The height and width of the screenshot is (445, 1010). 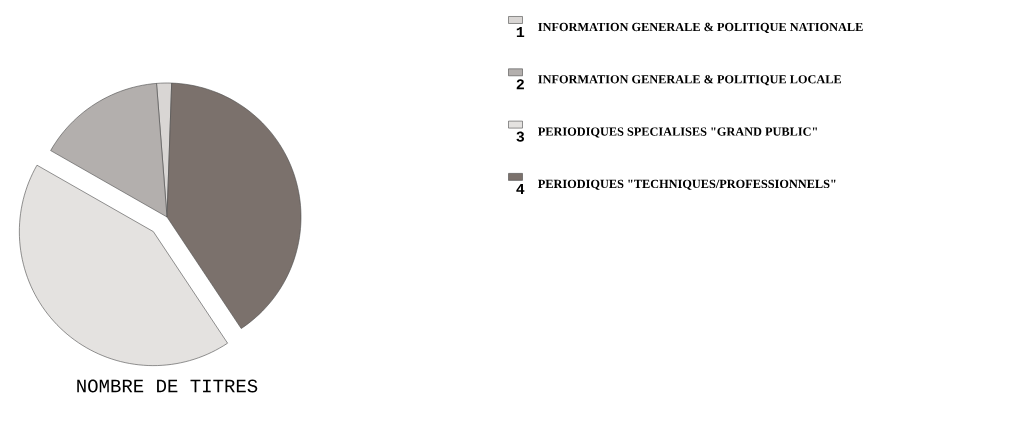 What do you see at coordinates (690, 80) in the screenshot?
I see `legend-label: INFORMATION GENERALE & POLITIQUE LOCALE` at bounding box center [690, 80].